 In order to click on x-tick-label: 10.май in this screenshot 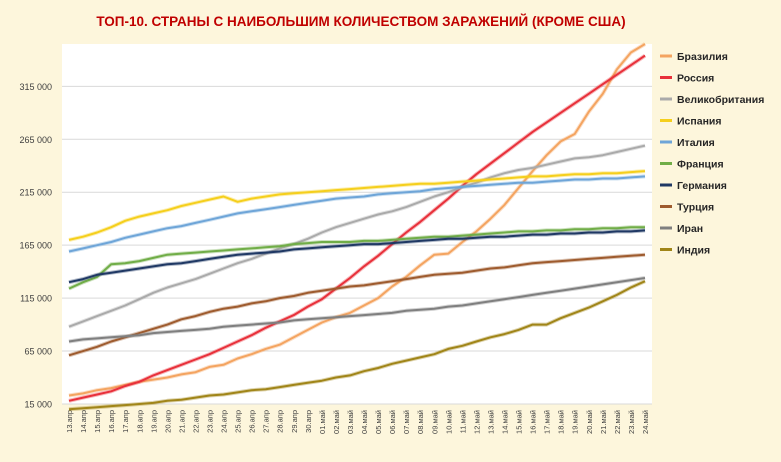, I will do `click(448, 422)`.